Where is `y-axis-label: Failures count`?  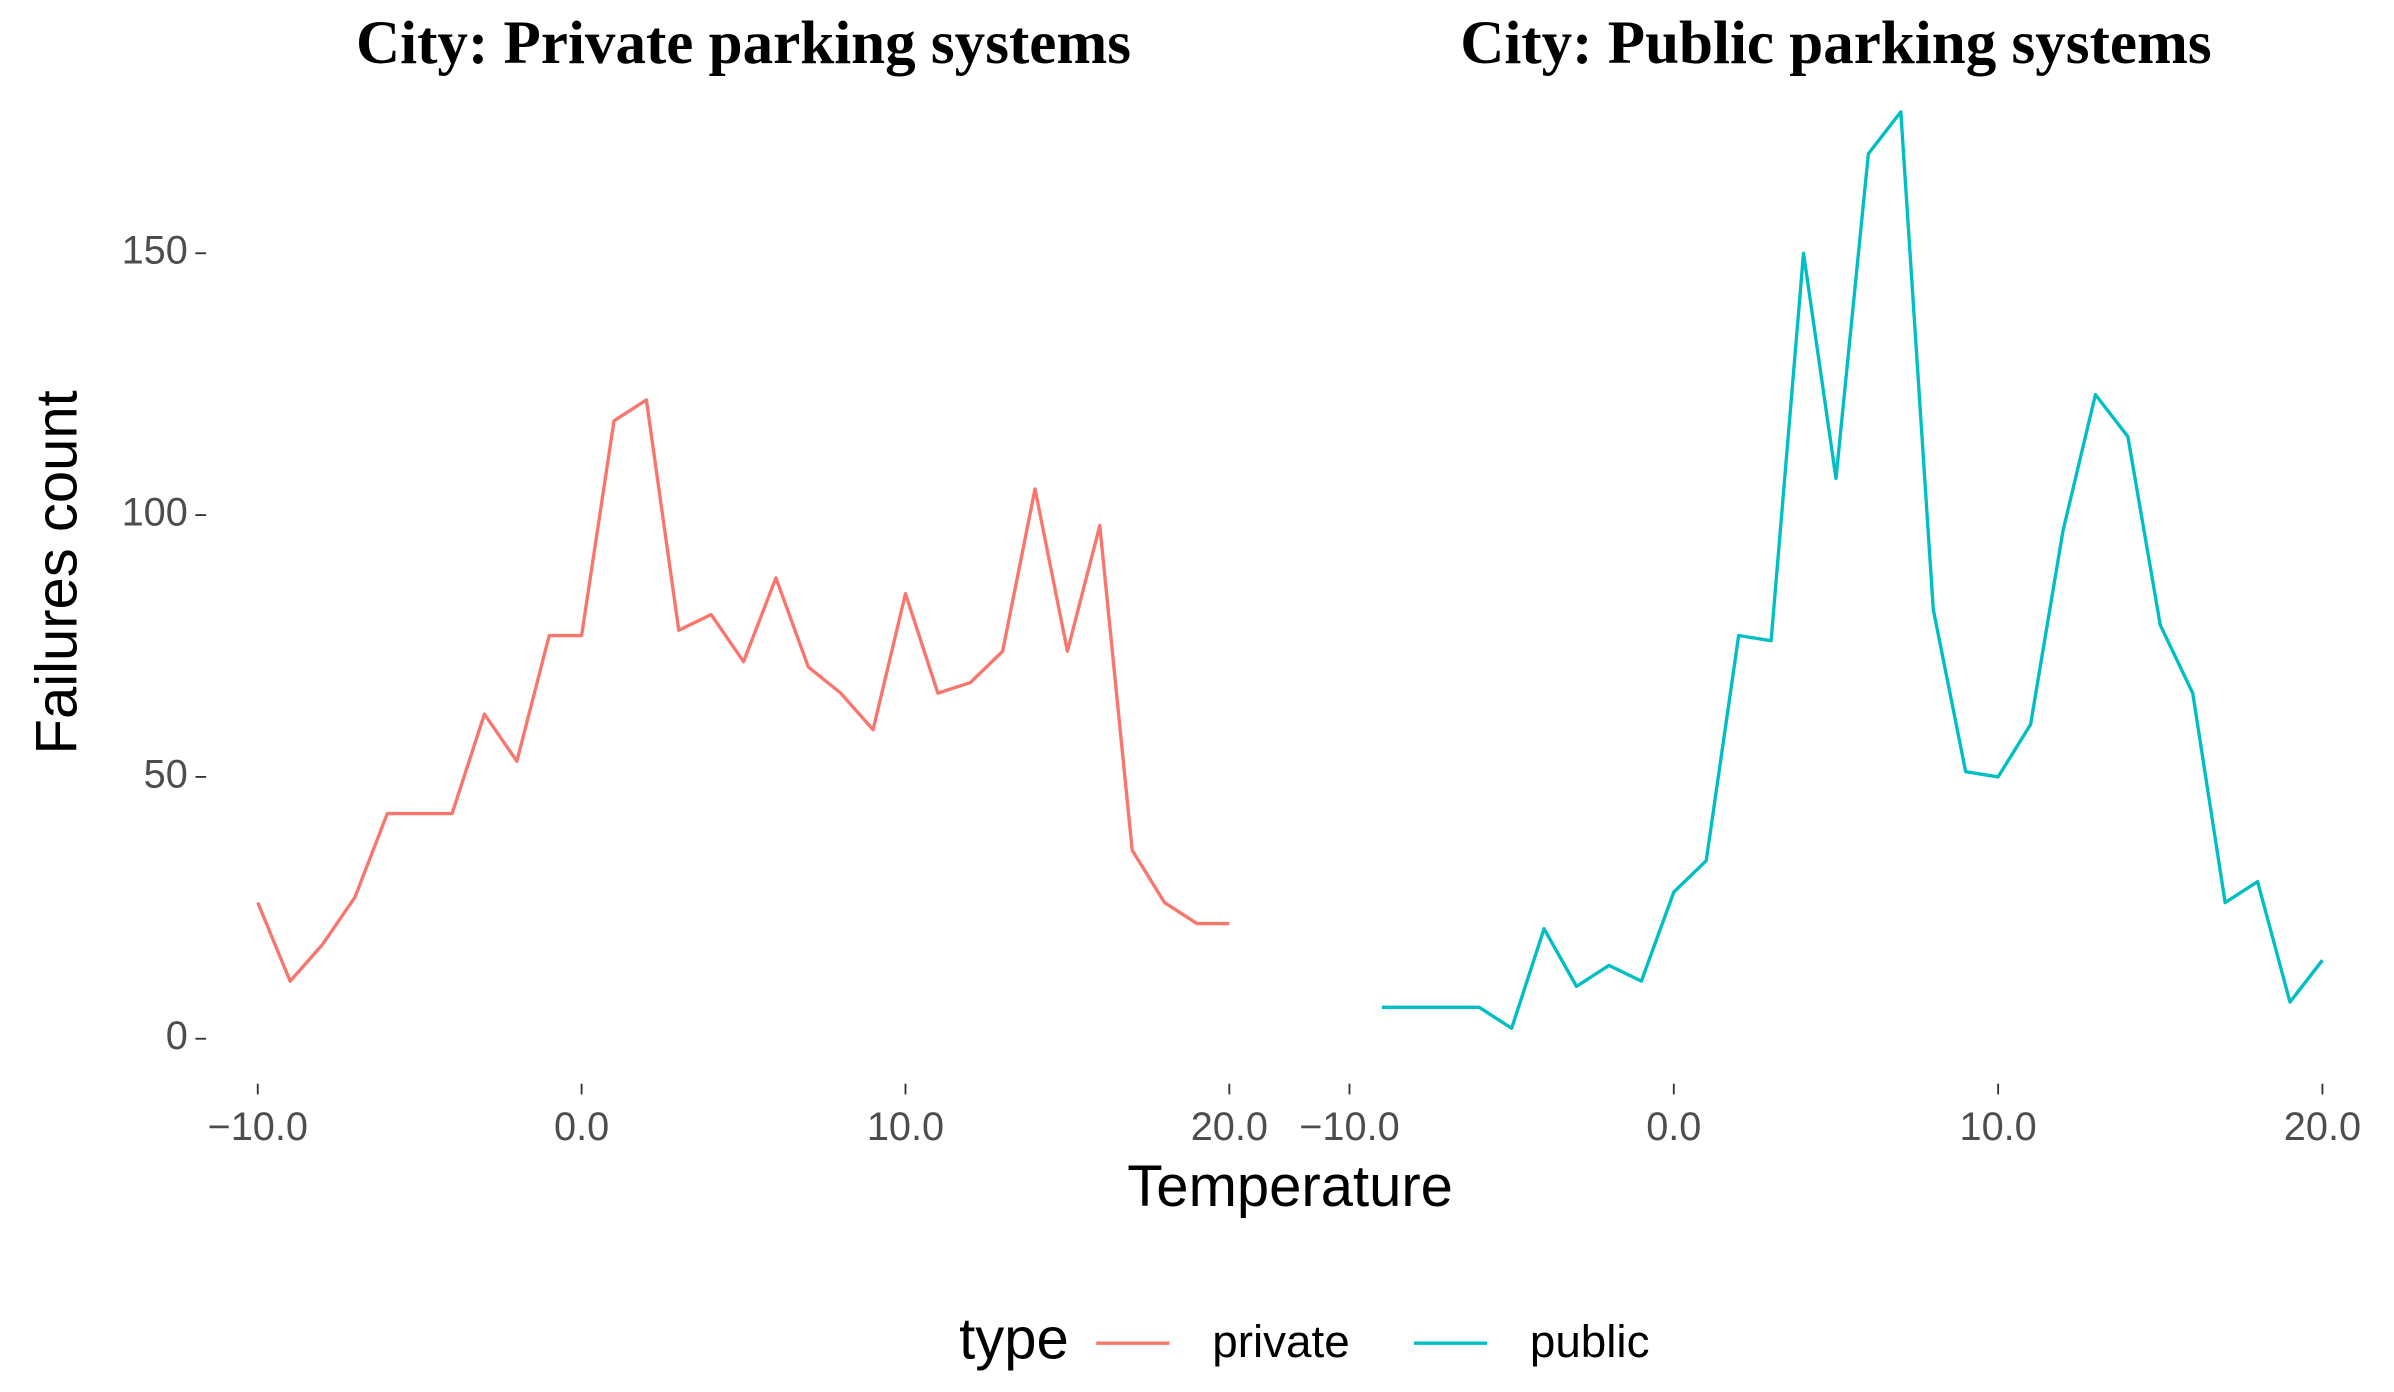 y-axis-label: Failures count is located at coordinates (56, 572).